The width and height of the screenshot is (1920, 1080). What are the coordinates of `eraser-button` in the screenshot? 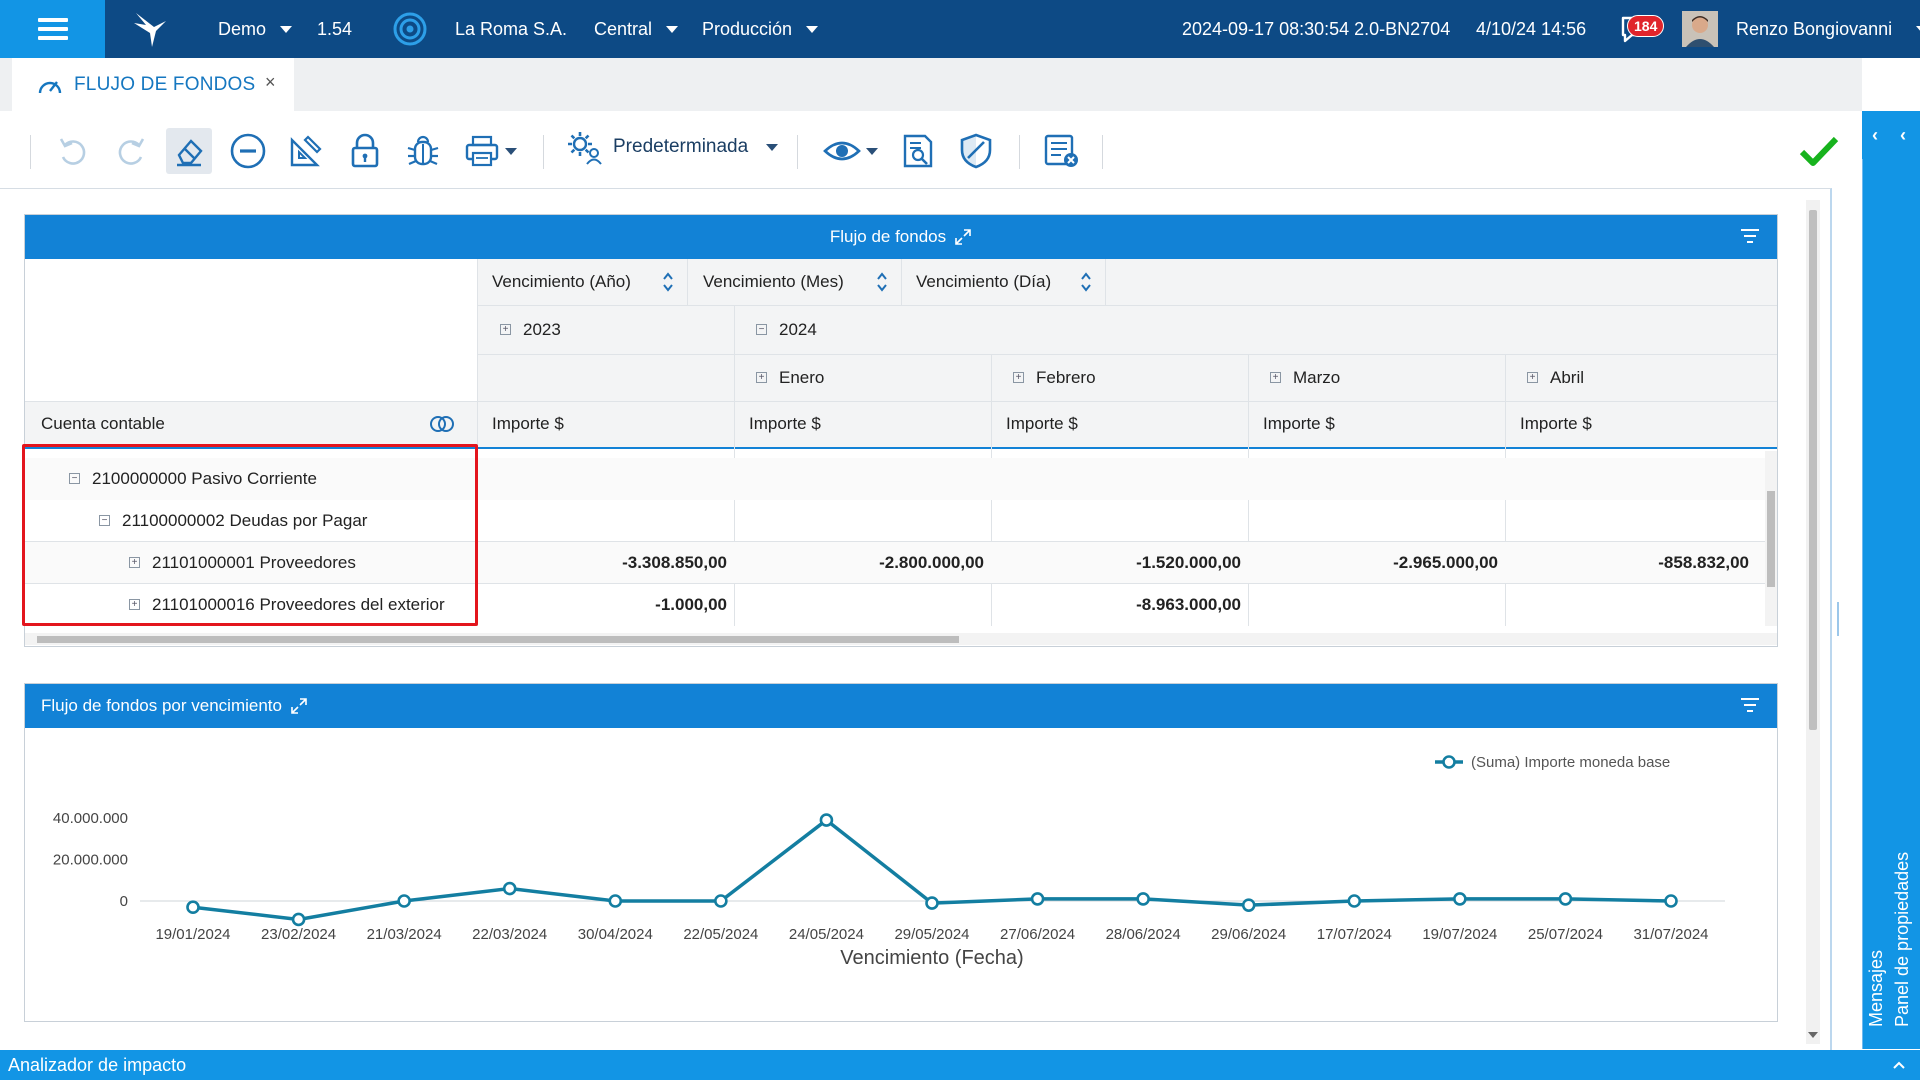 It's located at (189, 151).